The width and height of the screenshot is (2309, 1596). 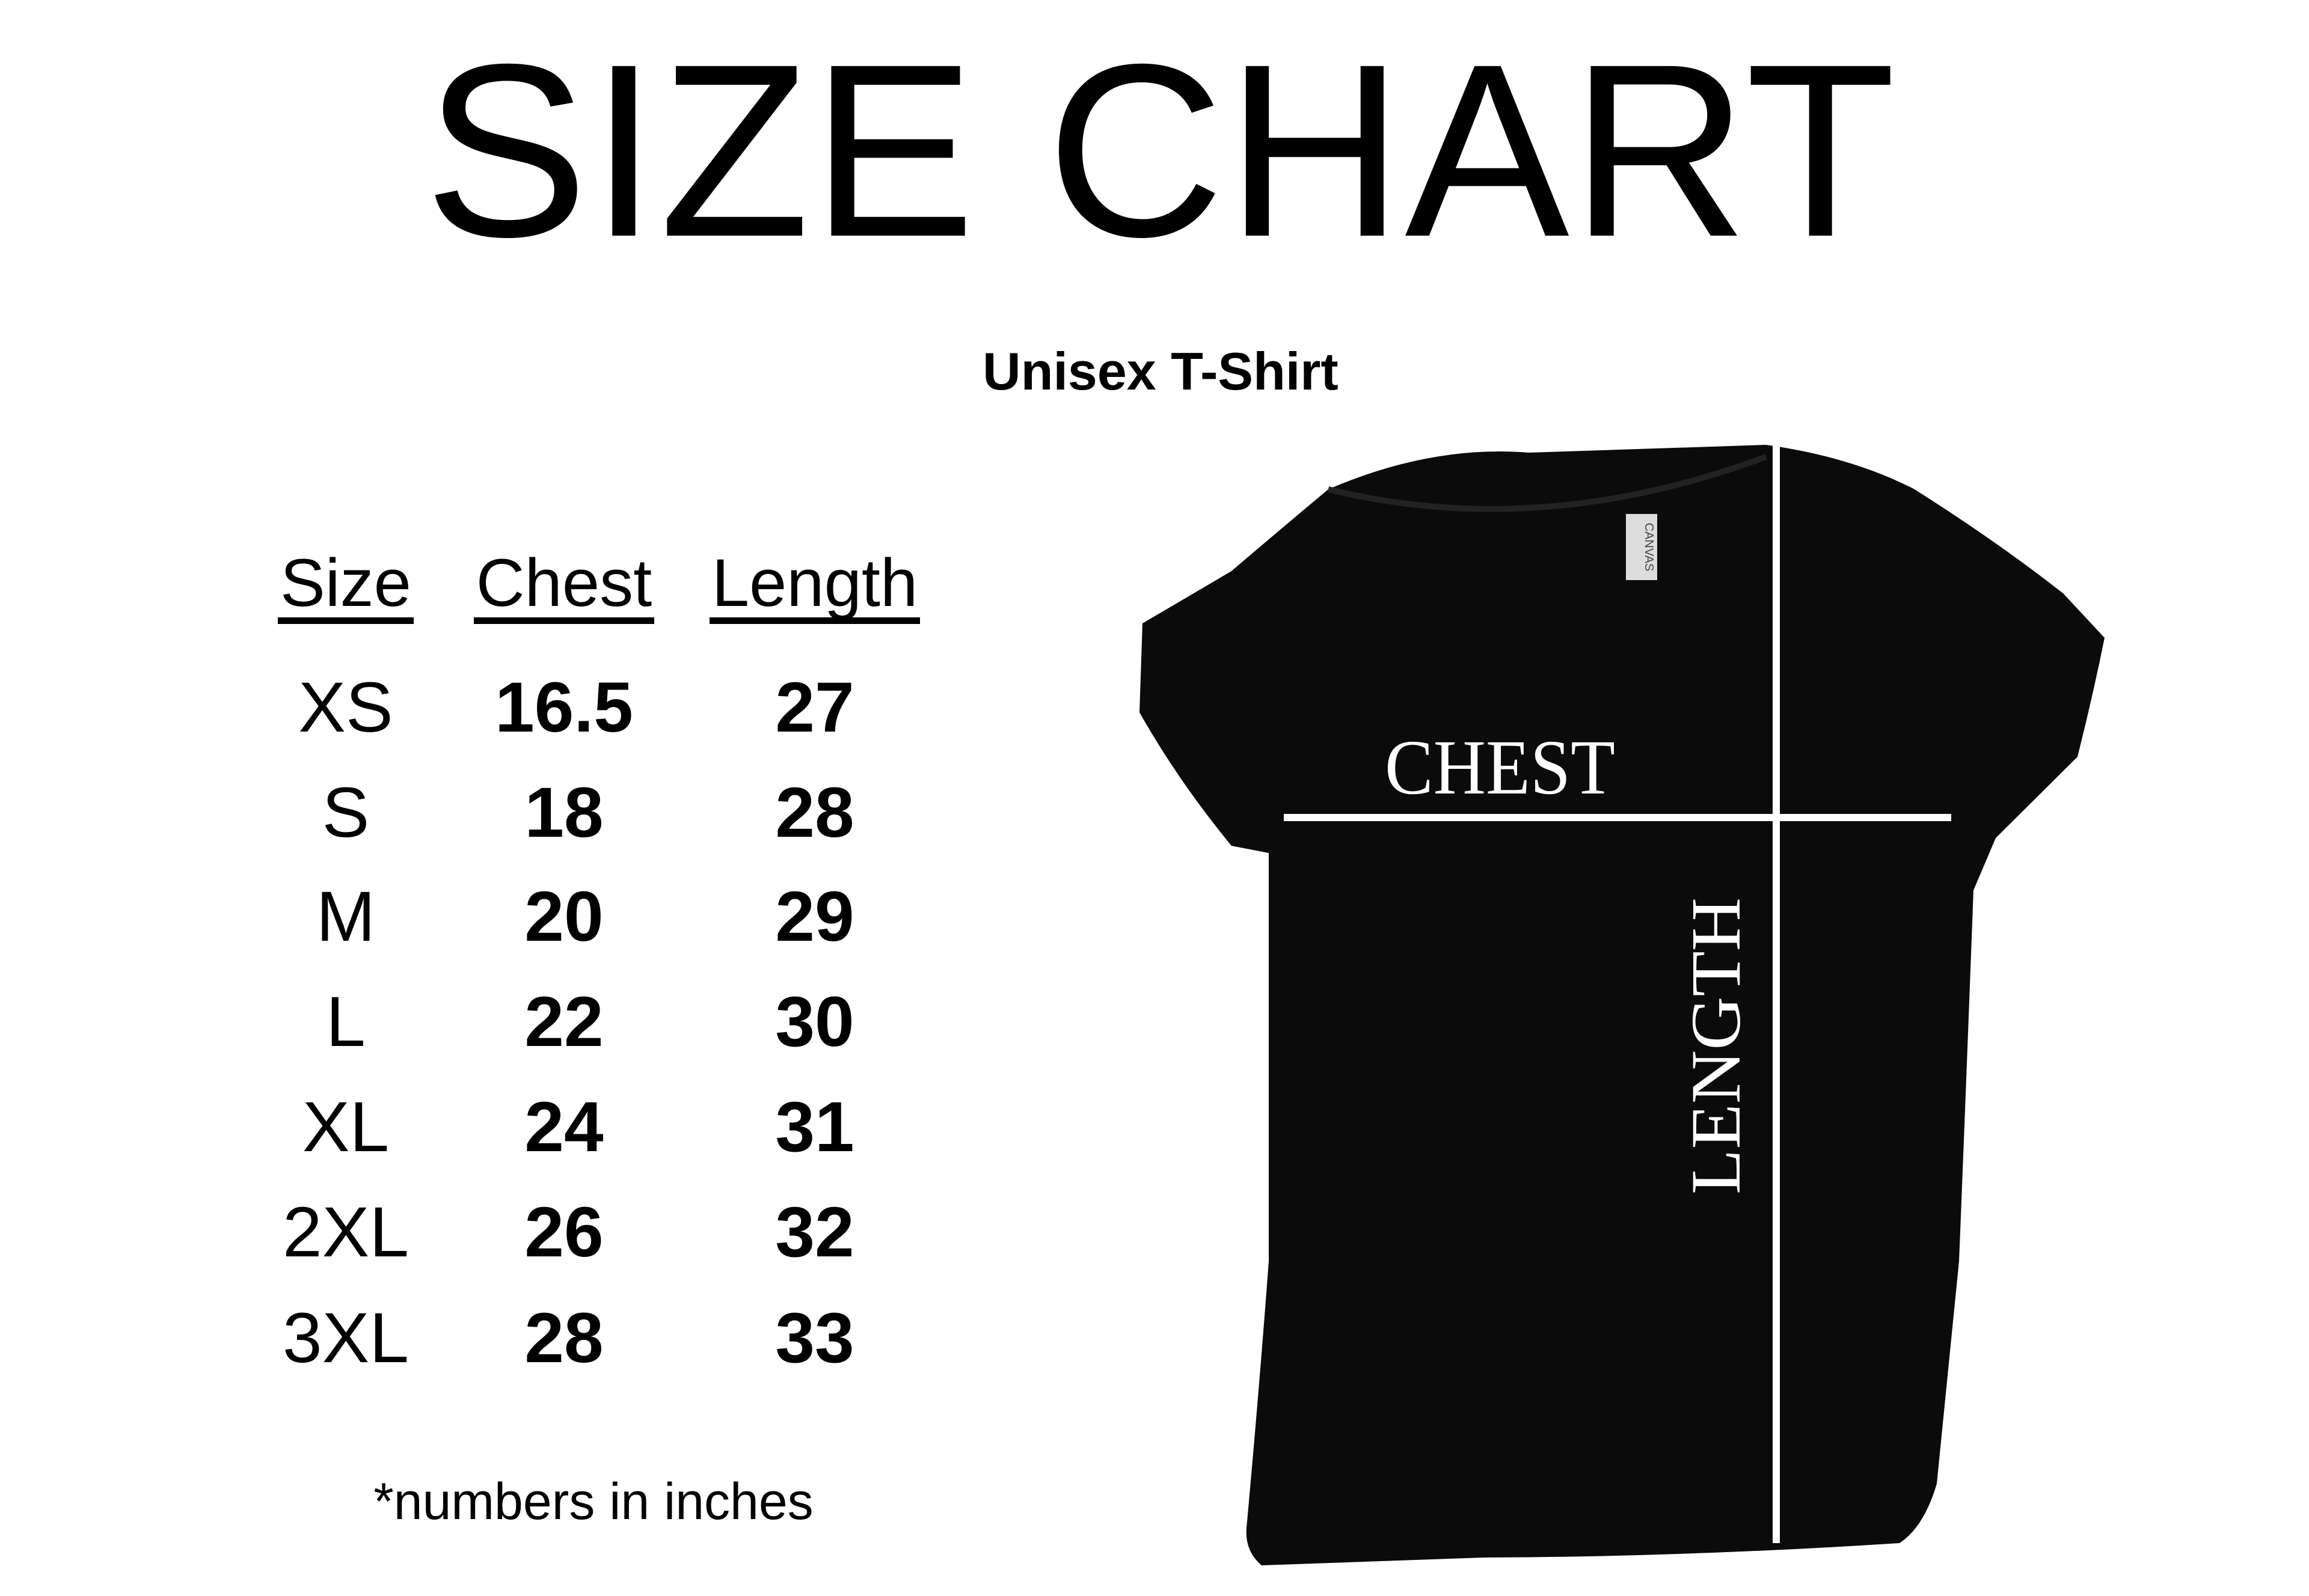 What do you see at coordinates (814, 1022) in the screenshot?
I see `length-cell: 30` at bounding box center [814, 1022].